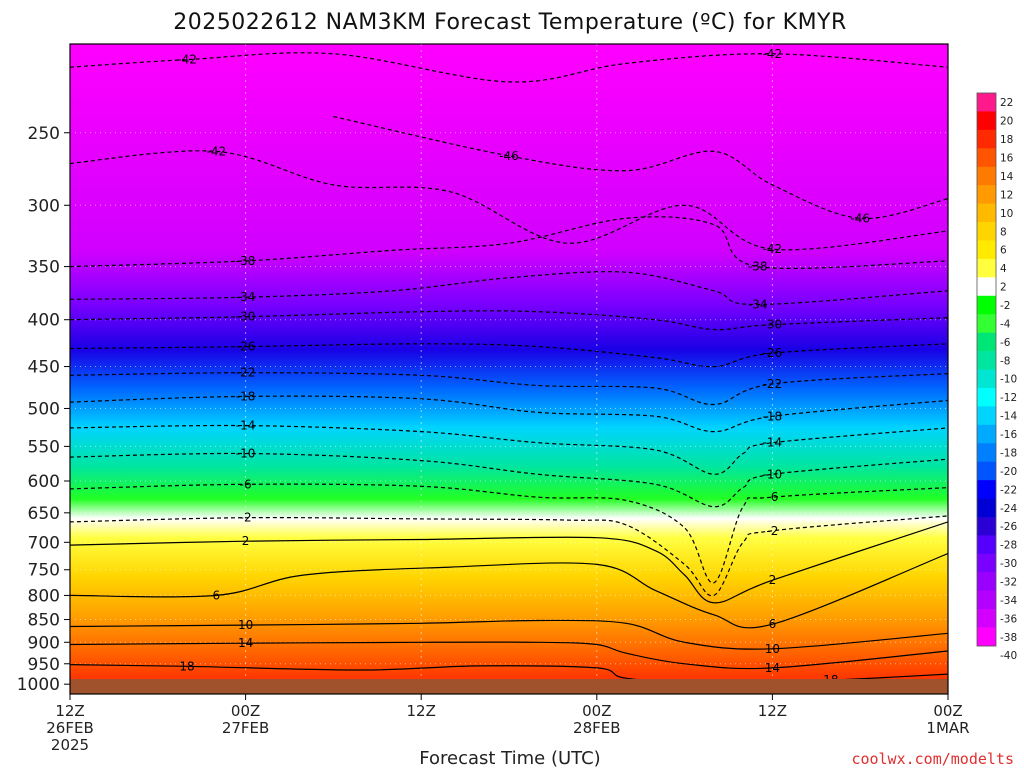 This screenshot has width=1024, height=768. Describe the element at coordinates (1008, 380) in the screenshot. I see `colorbar-label: -10` at that location.